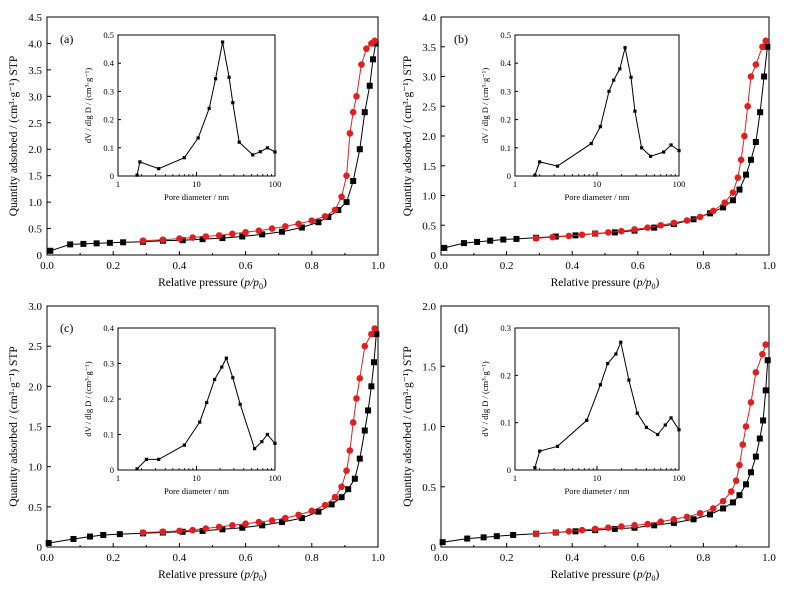  I want to click on y-tick-label: 0.5, so click(35, 508).